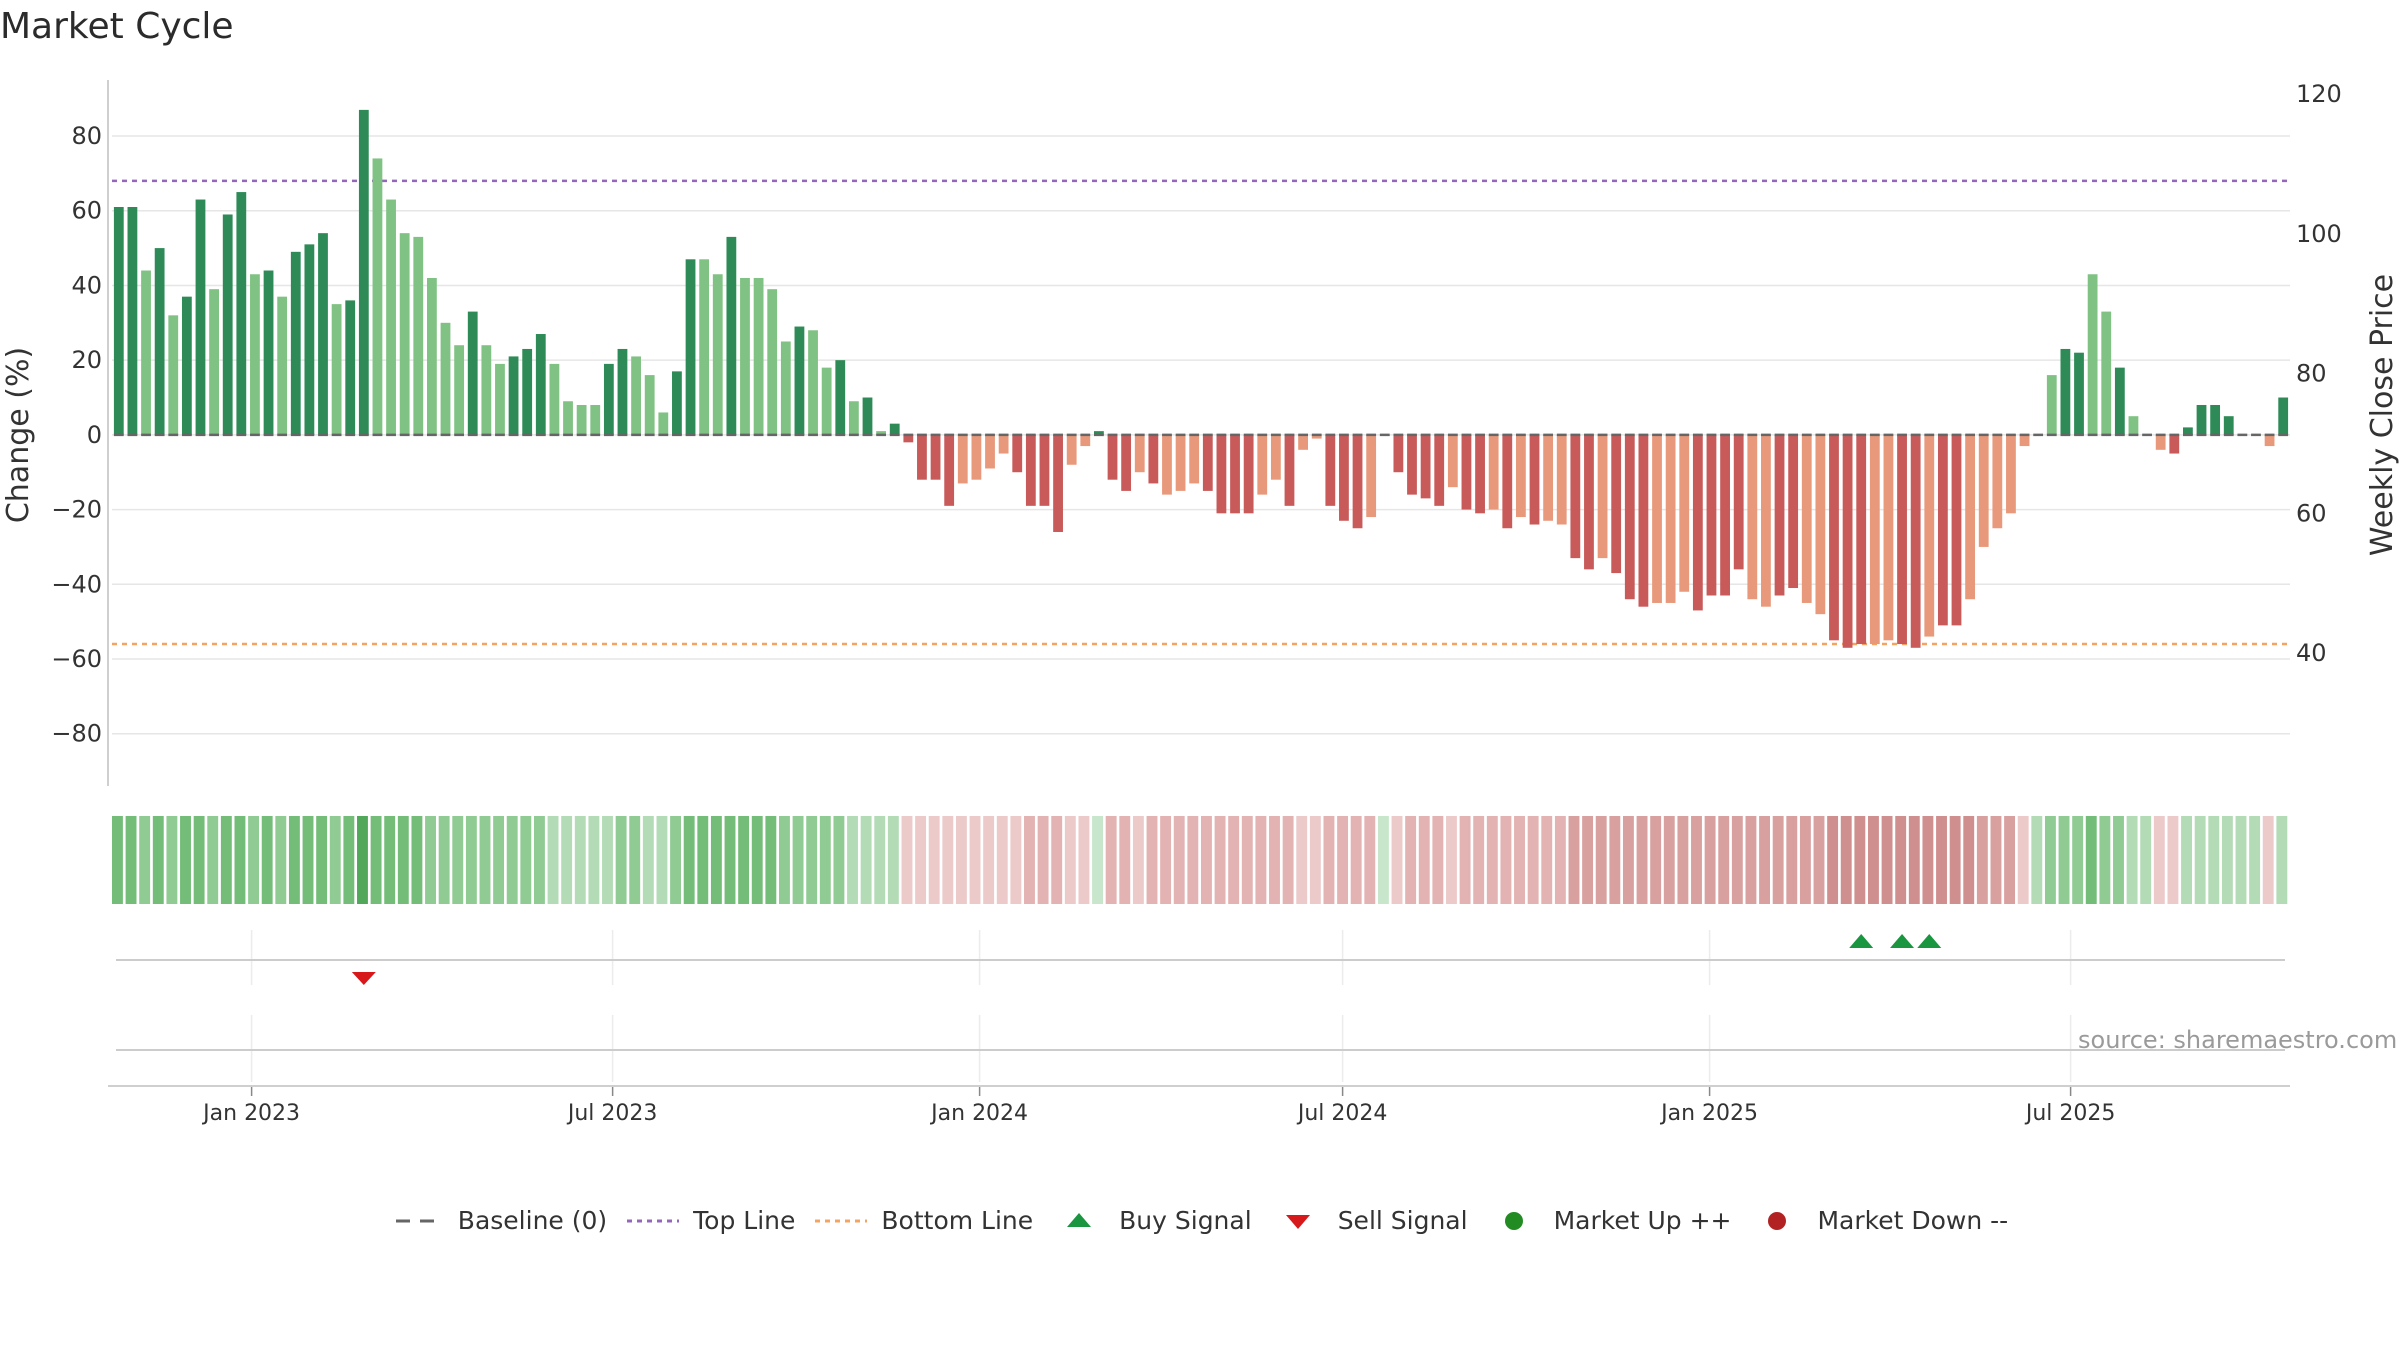 This screenshot has height=1350, width=2400. What do you see at coordinates (94, 435) in the screenshot?
I see `y-tick-left: 0` at bounding box center [94, 435].